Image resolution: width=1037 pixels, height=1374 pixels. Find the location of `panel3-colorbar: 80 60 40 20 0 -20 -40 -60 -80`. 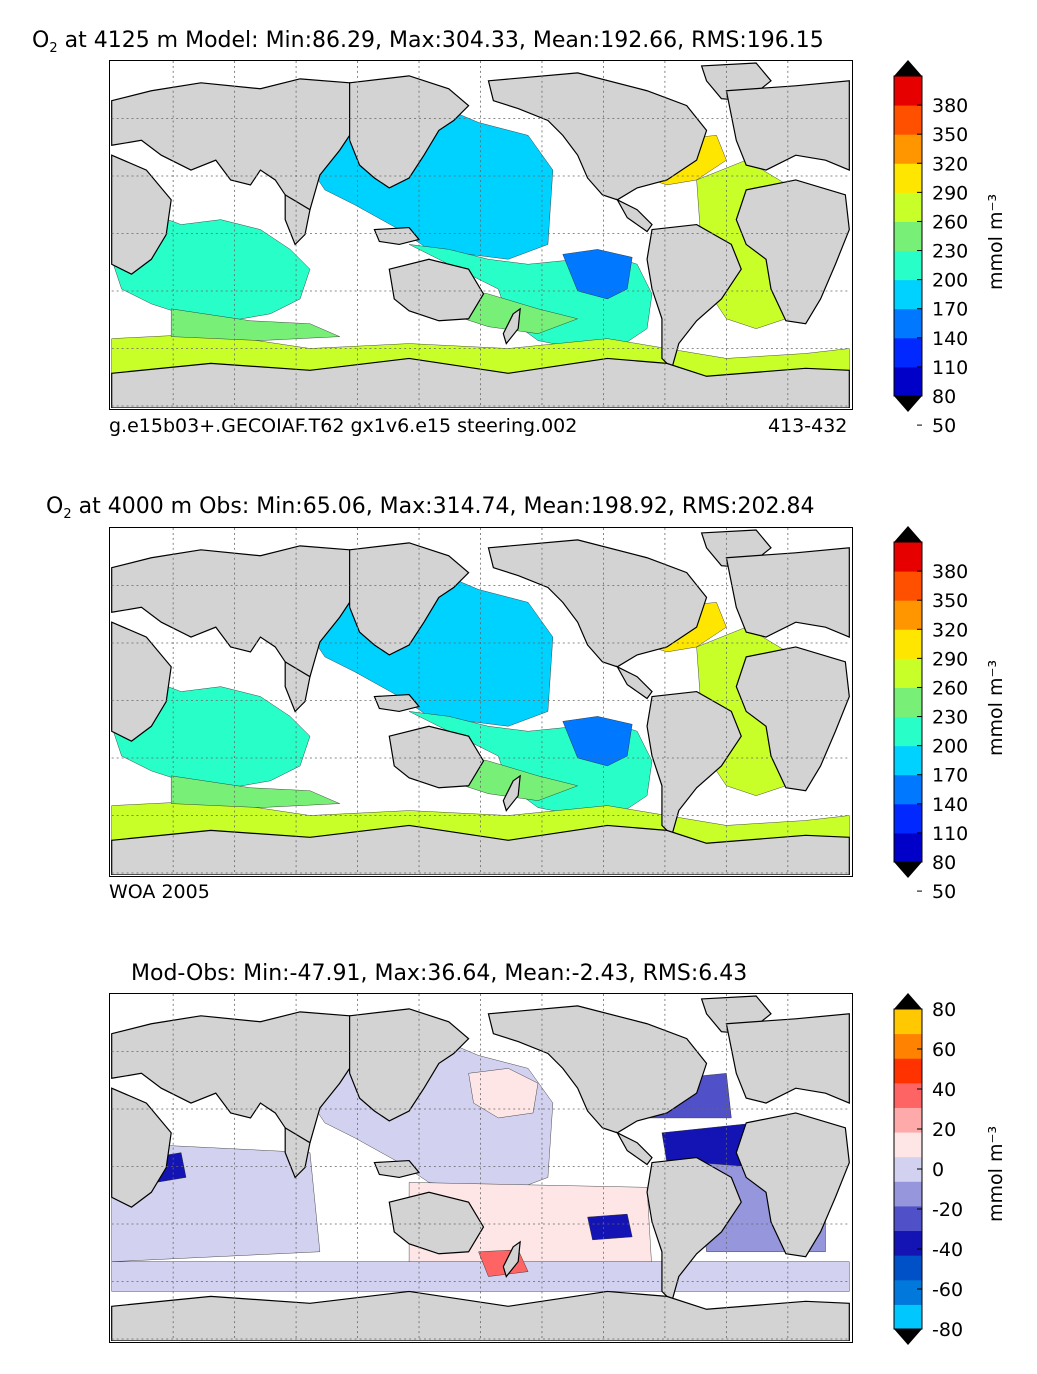

panel3-colorbar: 80 60 40 20 0 -20 -40 -60 -80 is located at coordinates (958, 1169).